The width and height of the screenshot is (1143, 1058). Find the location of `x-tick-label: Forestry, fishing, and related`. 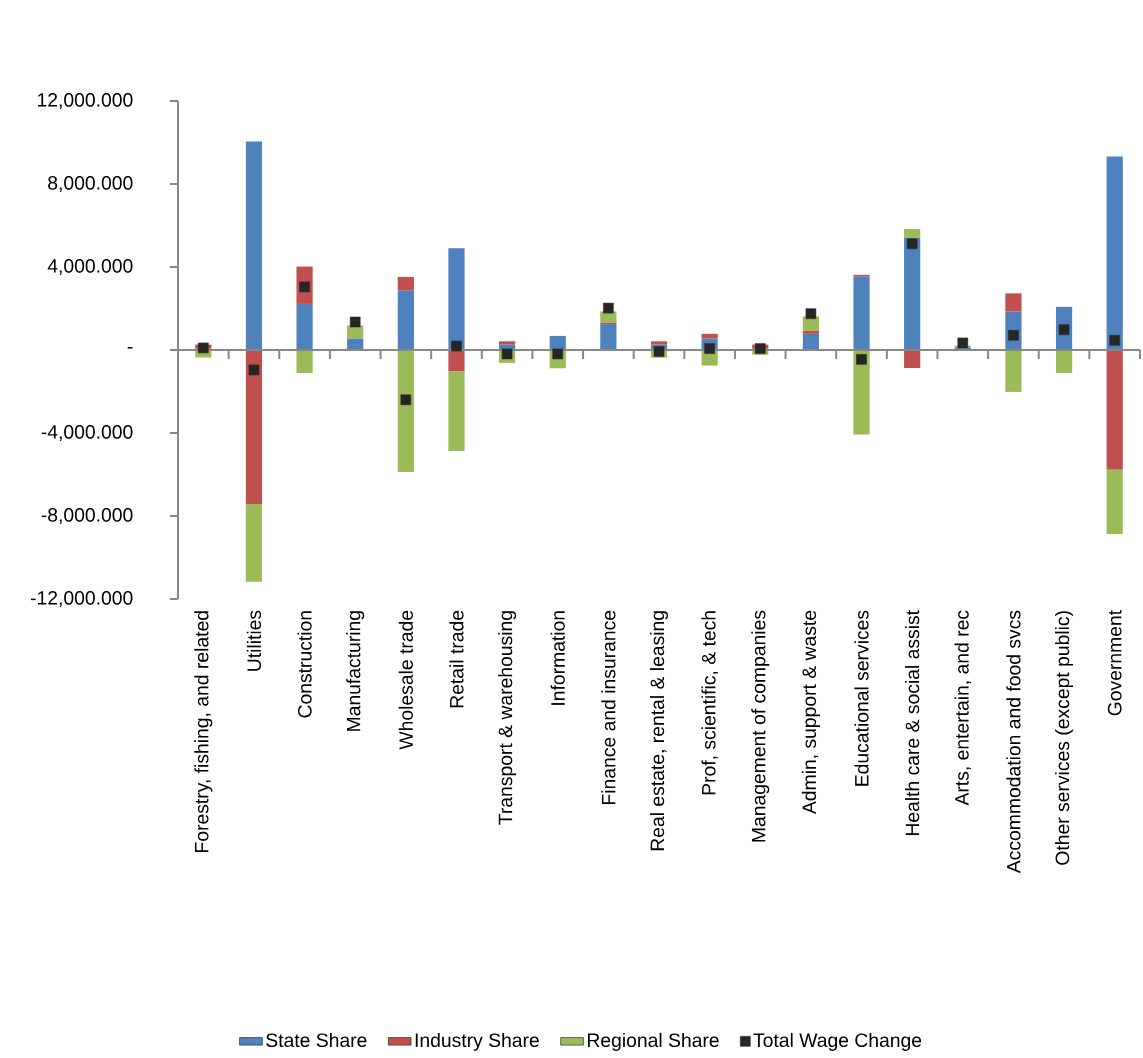

x-tick-label: Forestry, fishing, and related is located at coordinates (203, 731).